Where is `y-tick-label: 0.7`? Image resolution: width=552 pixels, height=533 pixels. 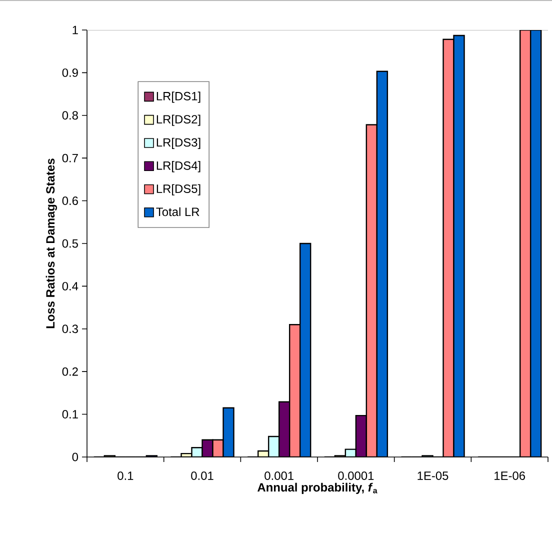
y-tick-label: 0.7 is located at coordinates (70, 158).